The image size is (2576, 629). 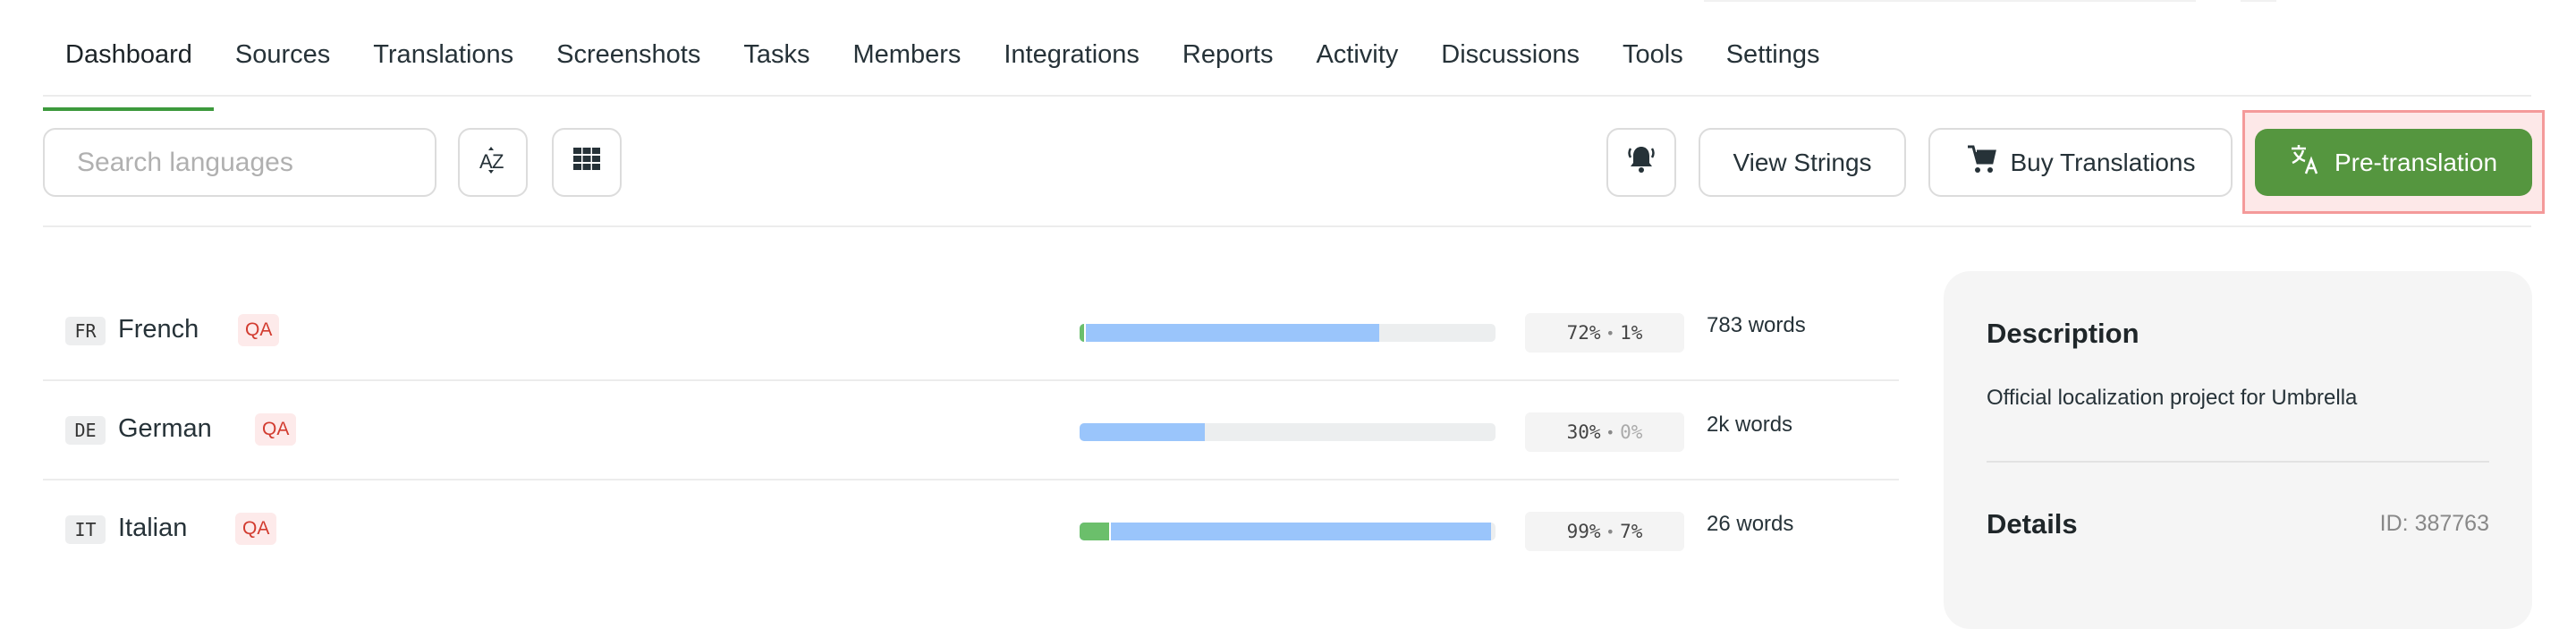 I want to click on tab-translations: Translations, so click(x=443, y=54).